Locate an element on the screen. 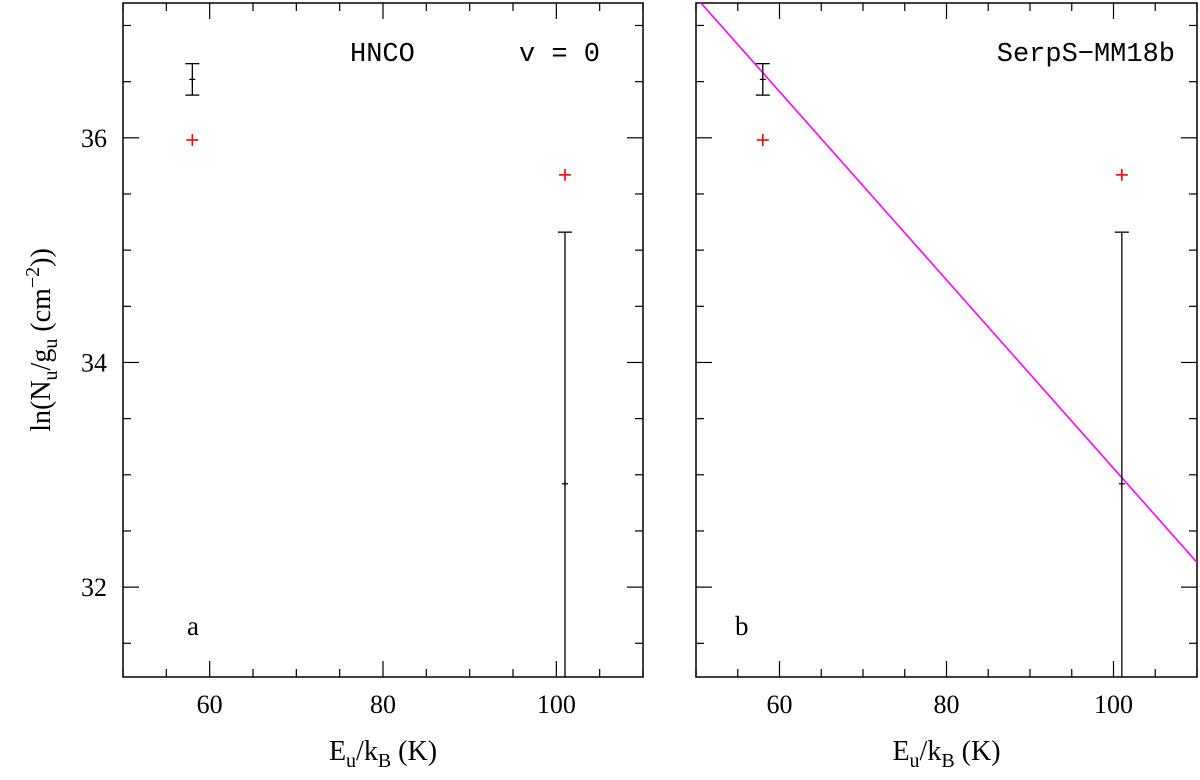  y-axis-label: ln(Nu/gu (cm−2)) is located at coordinates (42, 340).